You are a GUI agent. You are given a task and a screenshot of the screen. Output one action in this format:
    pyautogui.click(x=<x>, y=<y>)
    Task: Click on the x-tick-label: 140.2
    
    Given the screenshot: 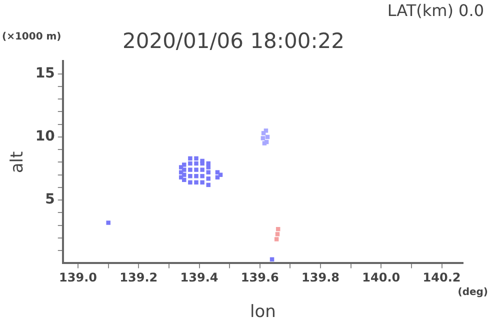 What is the action you would take?
    pyautogui.click(x=441, y=277)
    